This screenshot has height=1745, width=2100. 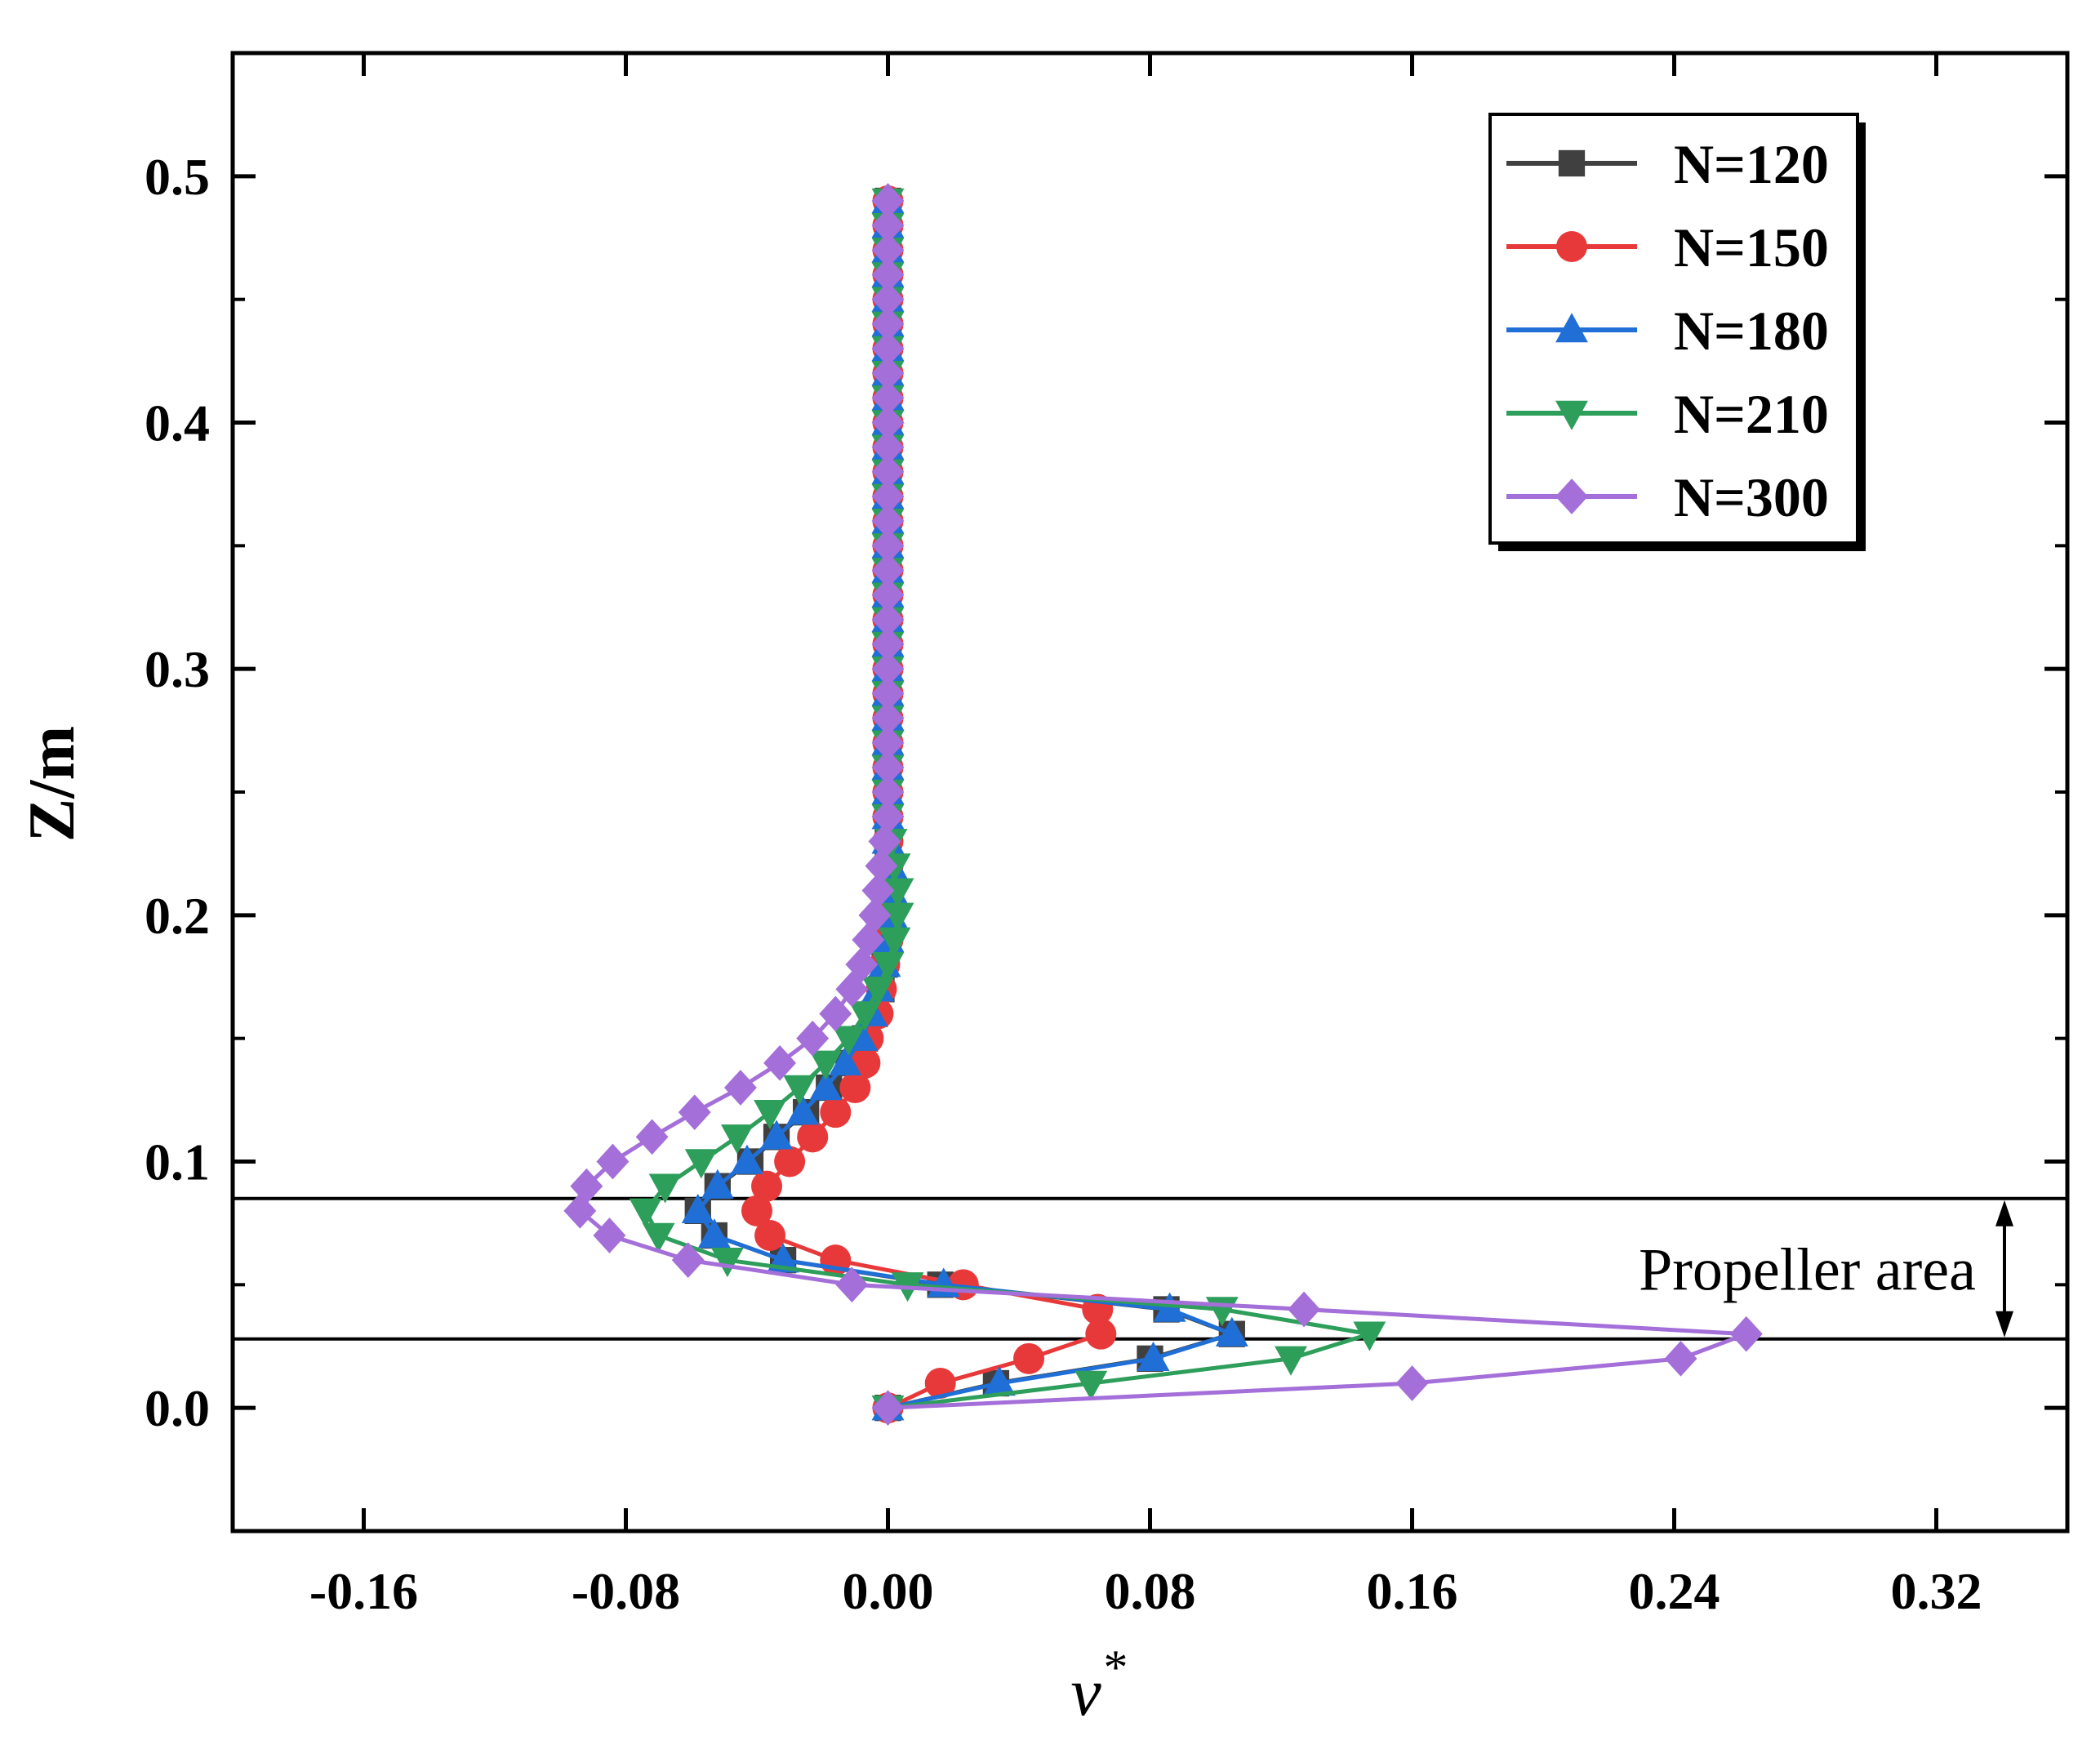 I want to click on x-tick-label: 0.08, so click(x=1150, y=1591).